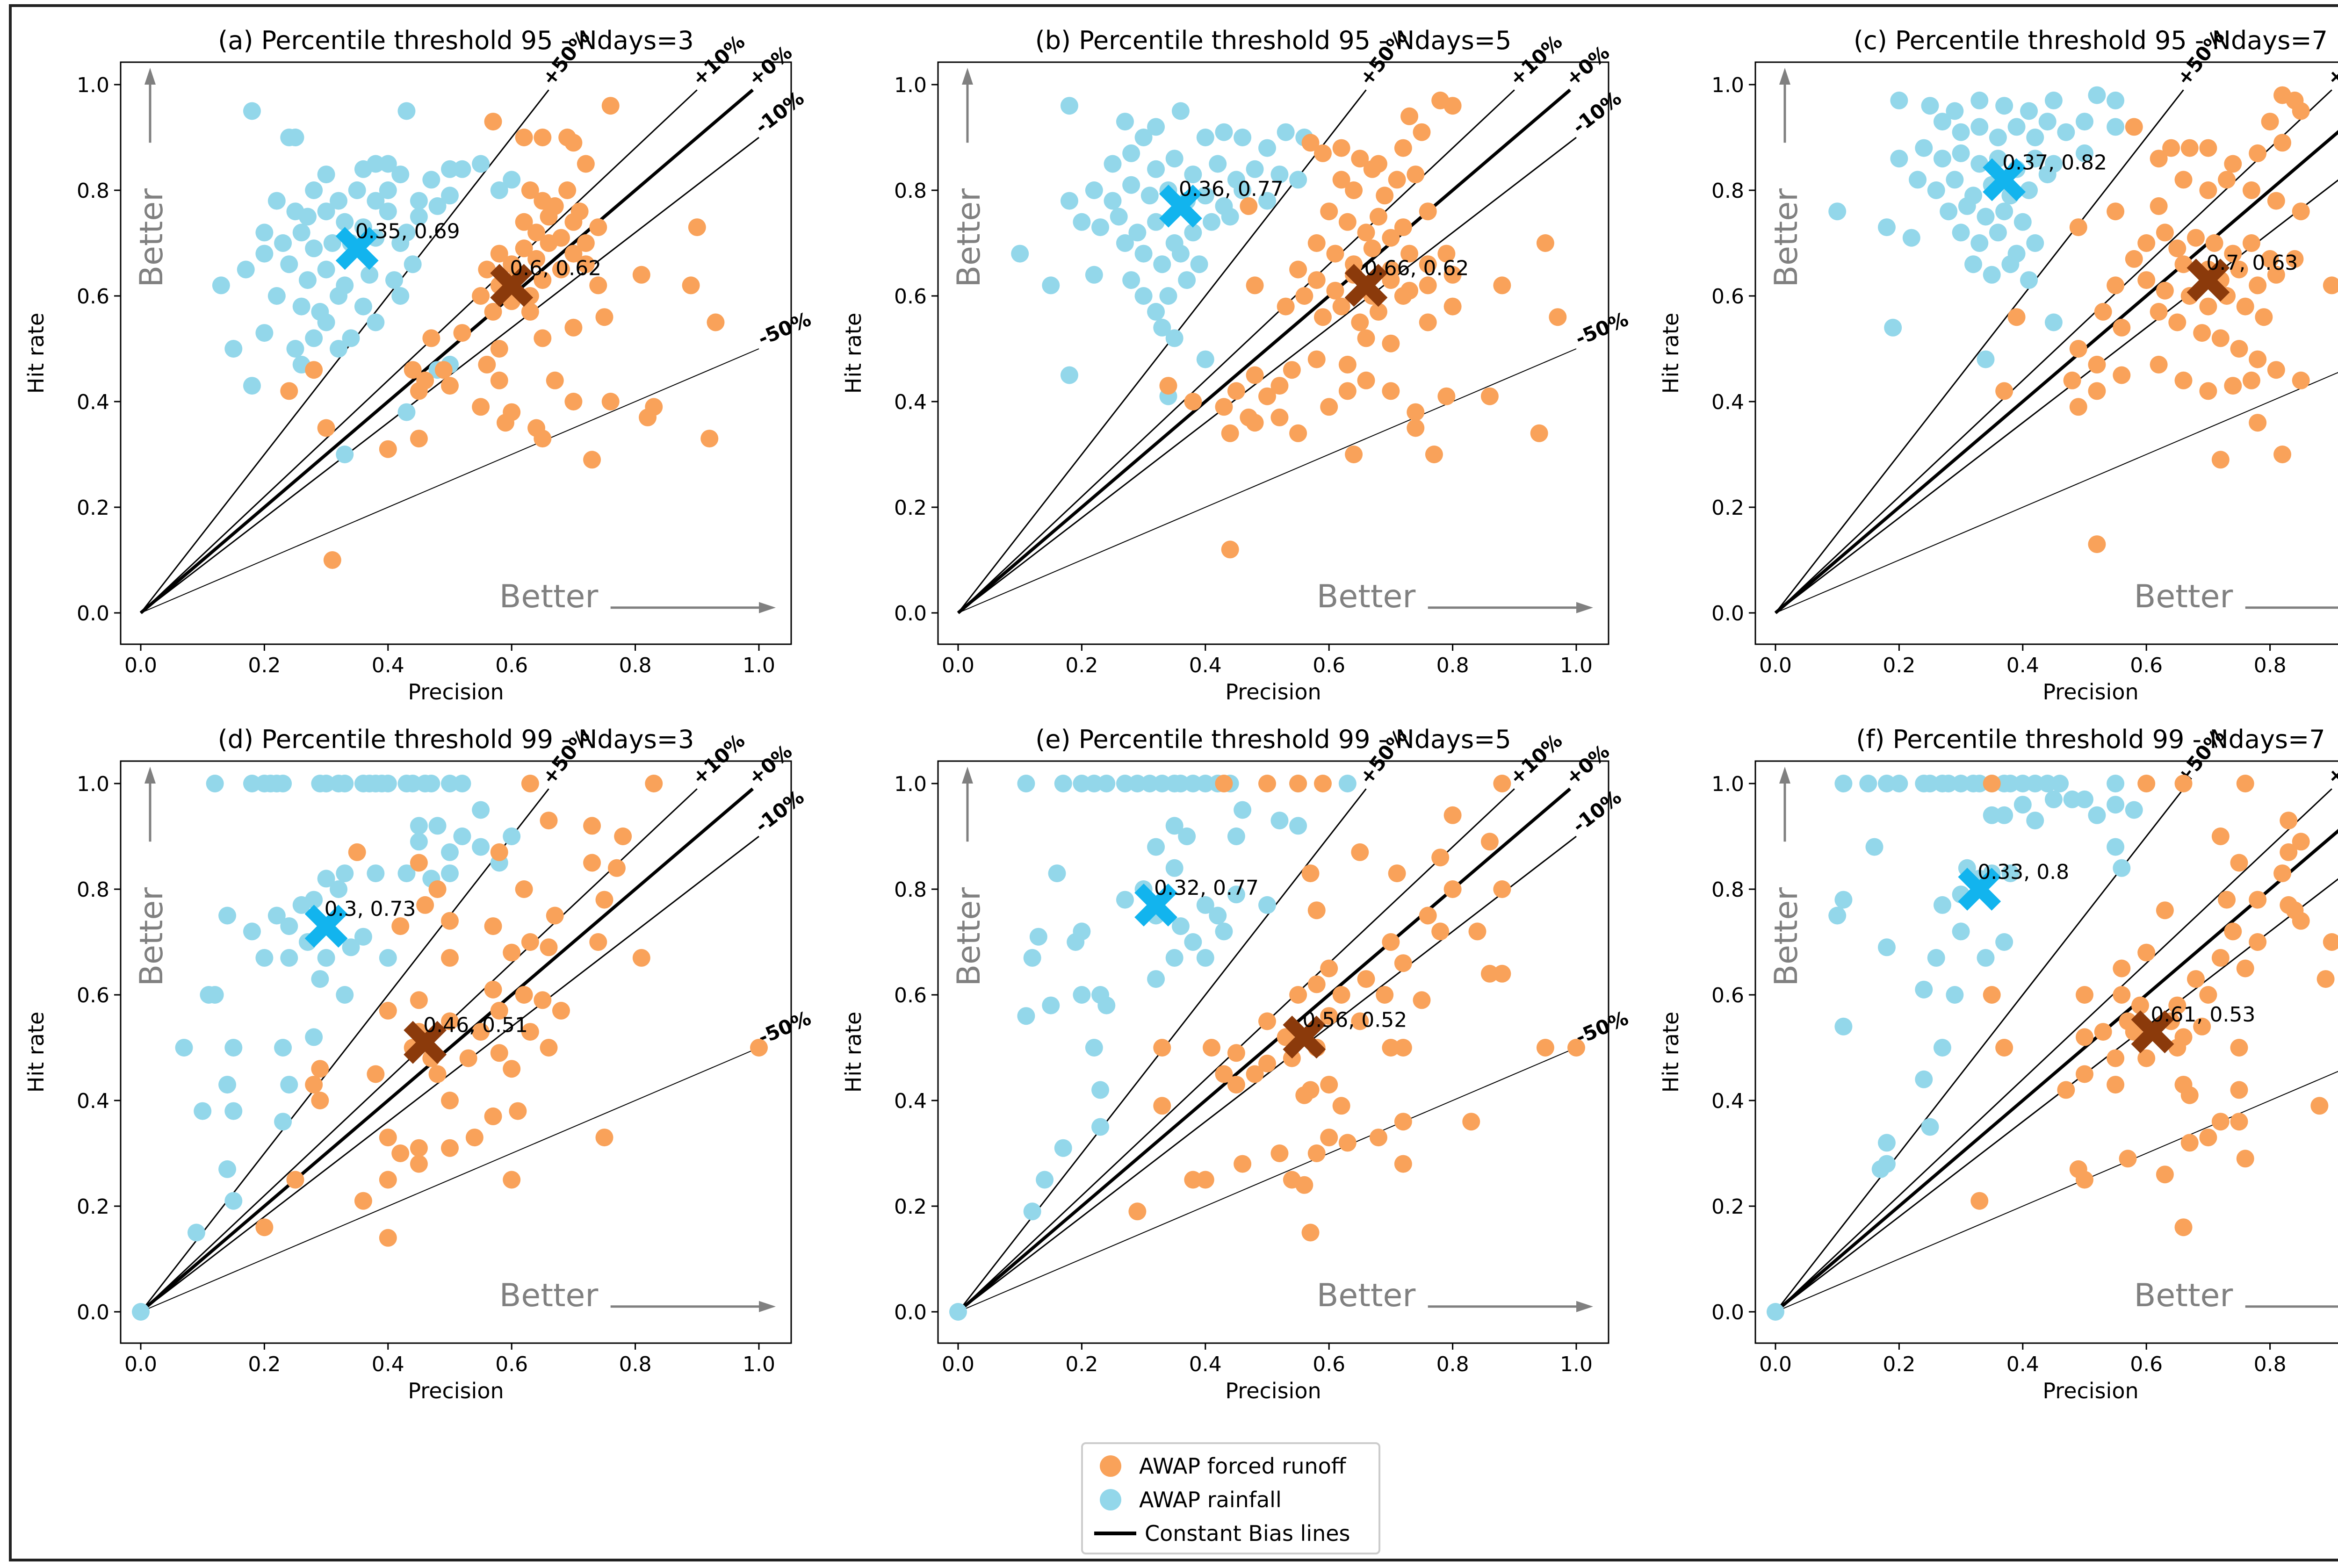  I want to click on runoff-mean-marker-label: 0.6, 0.62, so click(556, 268).